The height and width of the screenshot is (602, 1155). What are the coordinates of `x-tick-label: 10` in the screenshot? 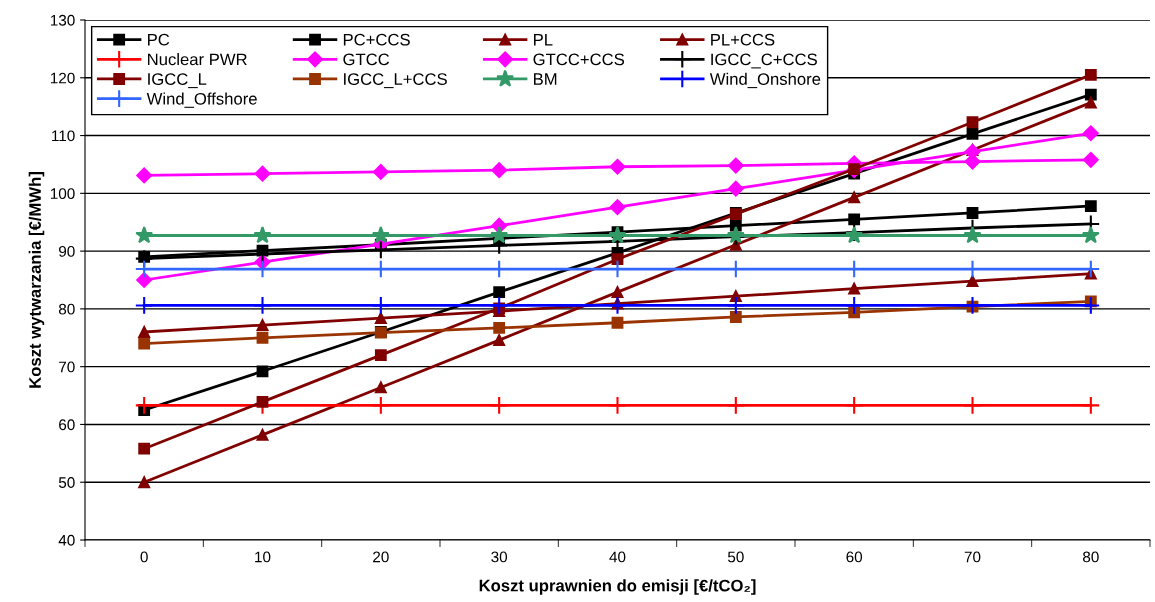 It's located at (263, 557).